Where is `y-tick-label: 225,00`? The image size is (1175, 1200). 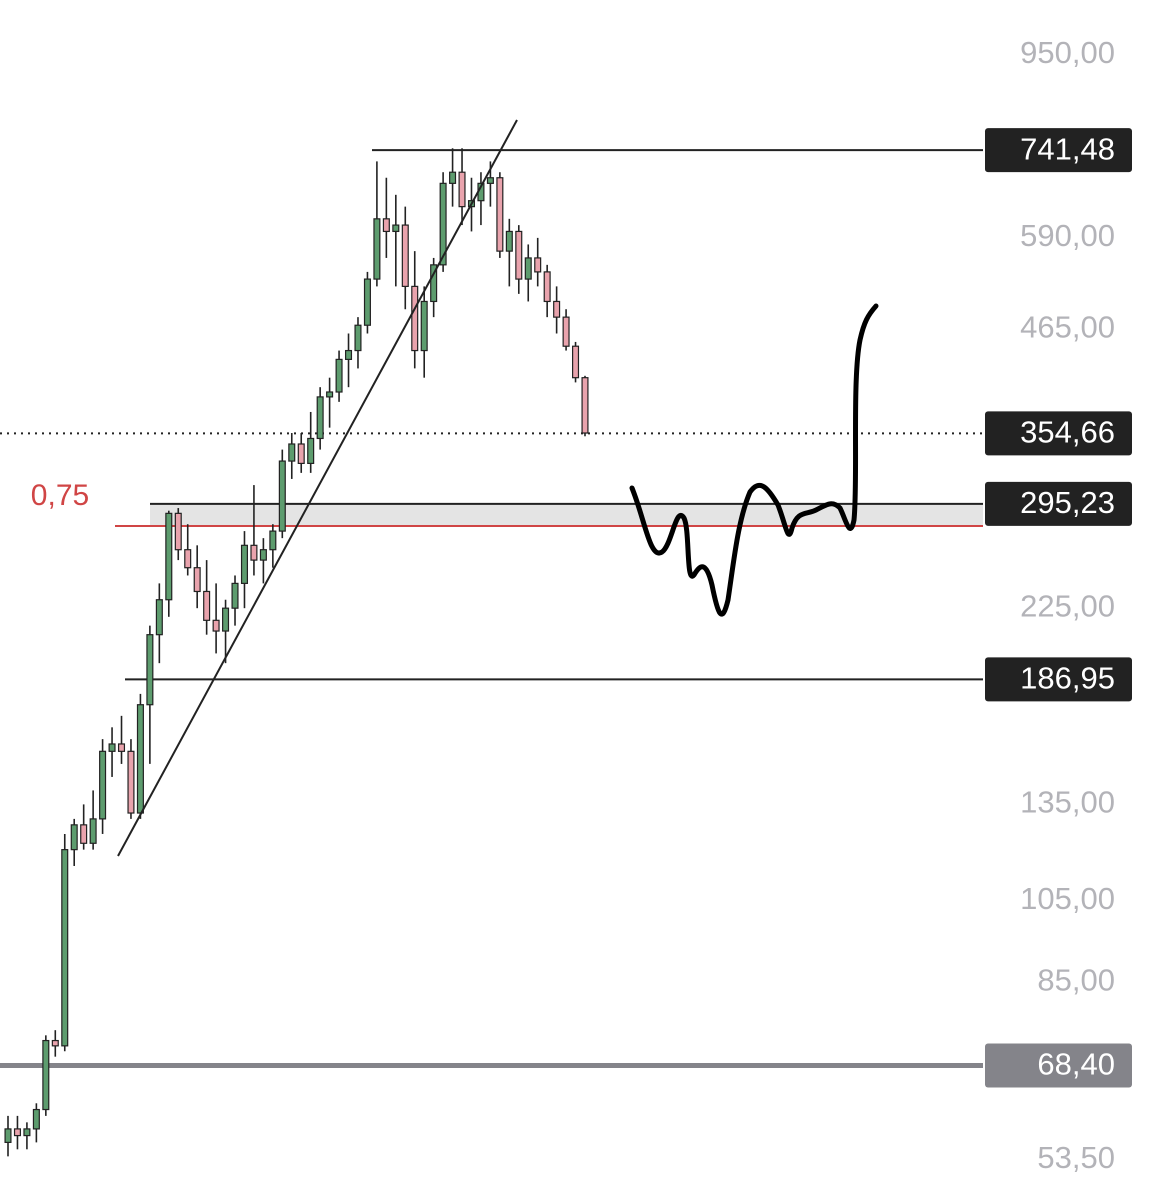
y-tick-label: 225,00 is located at coordinates (1067, 605).